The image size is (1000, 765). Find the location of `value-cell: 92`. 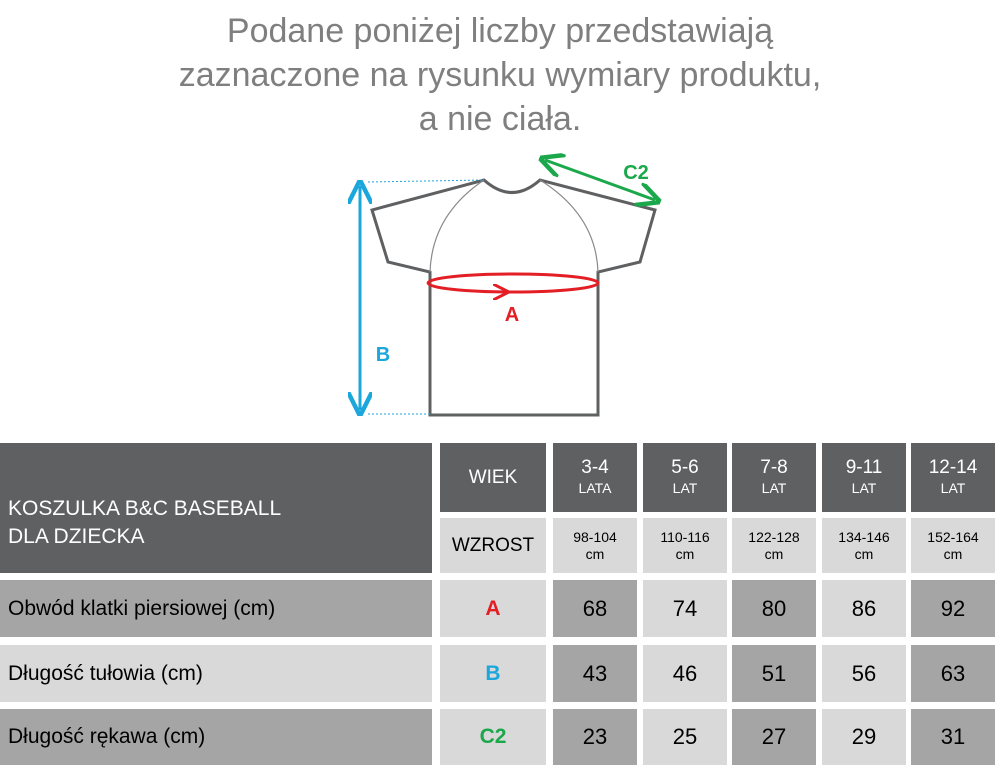

value-cell: 92 is located at coordinates (953, 608).